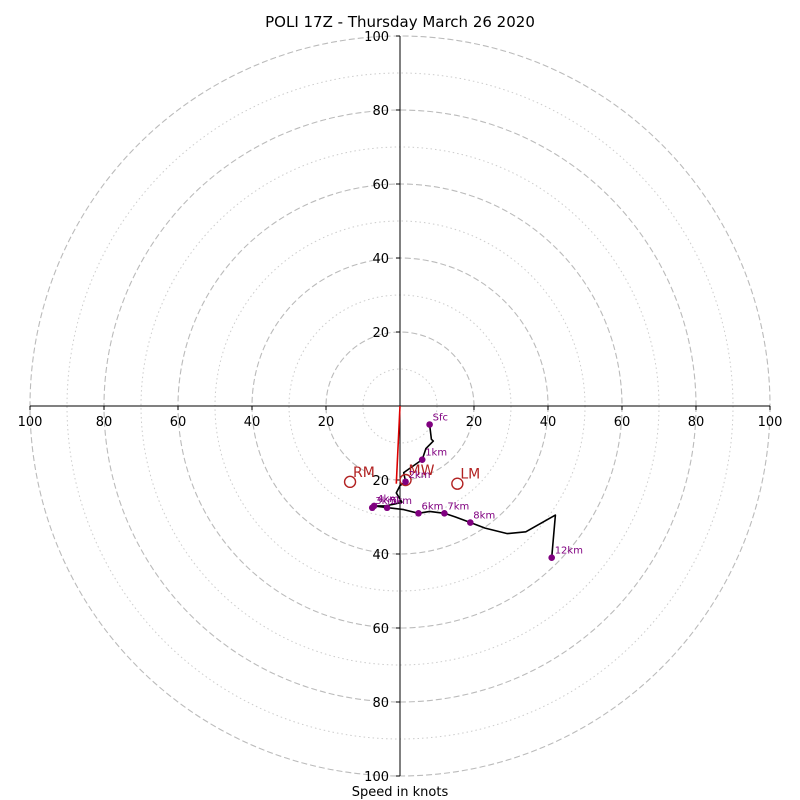 This screenshot has height=800, width=800. I want to click on storm-motion-mw-marker, so click(405, 480).